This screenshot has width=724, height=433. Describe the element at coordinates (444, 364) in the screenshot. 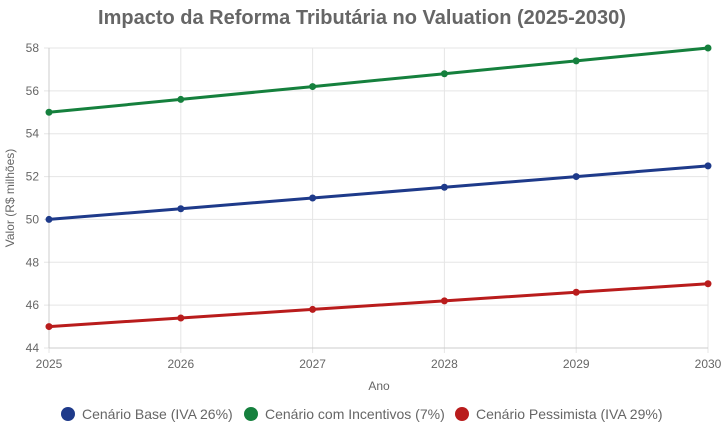

I see `x-tick-label: 2028` at that location.